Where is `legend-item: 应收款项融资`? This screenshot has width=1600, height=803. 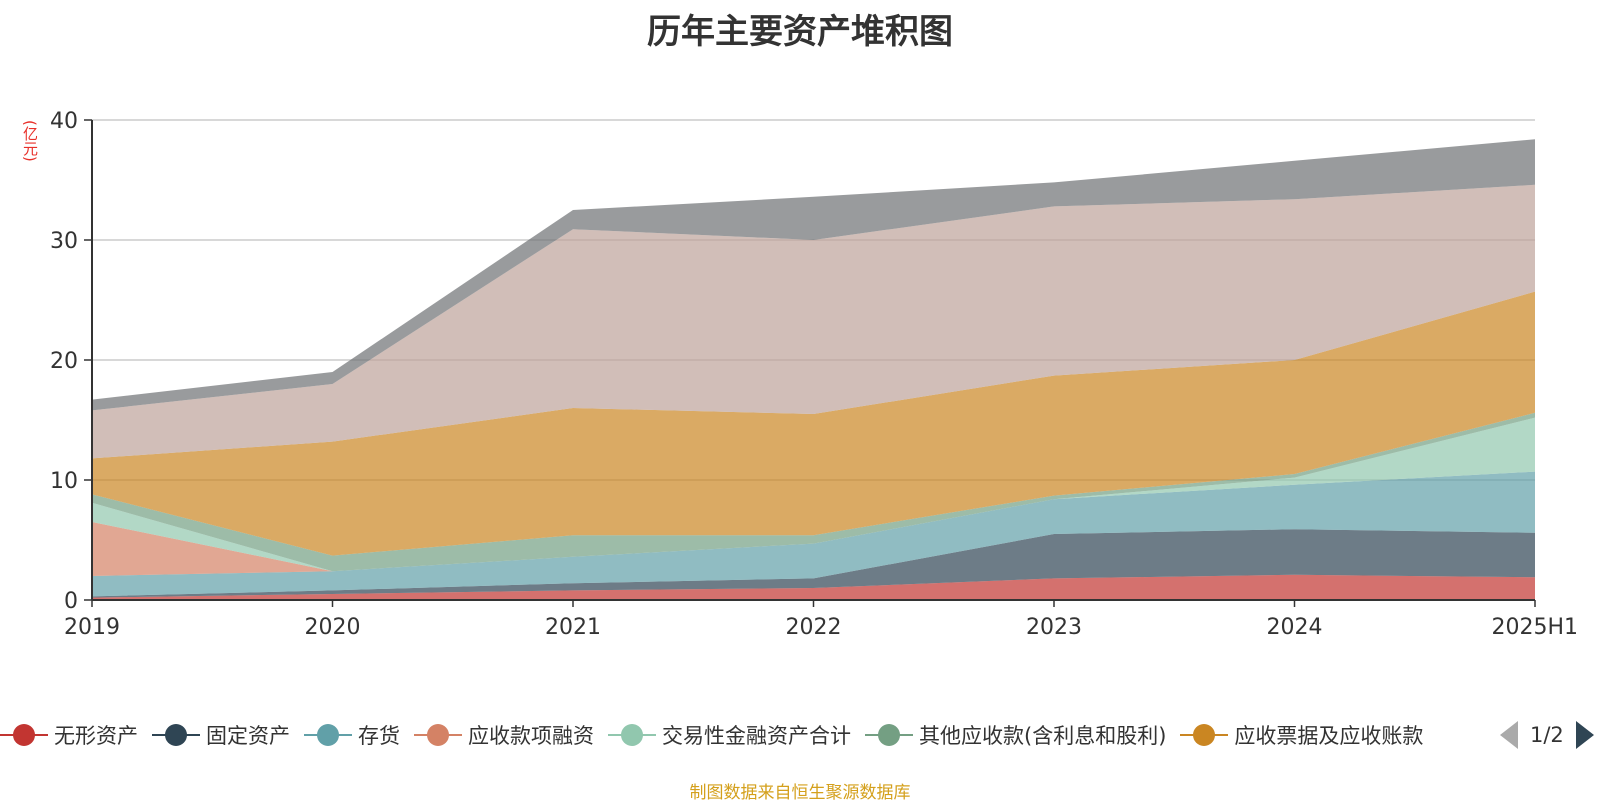 legend-item: 应收款项融资 is located at coordinates (504, 735).